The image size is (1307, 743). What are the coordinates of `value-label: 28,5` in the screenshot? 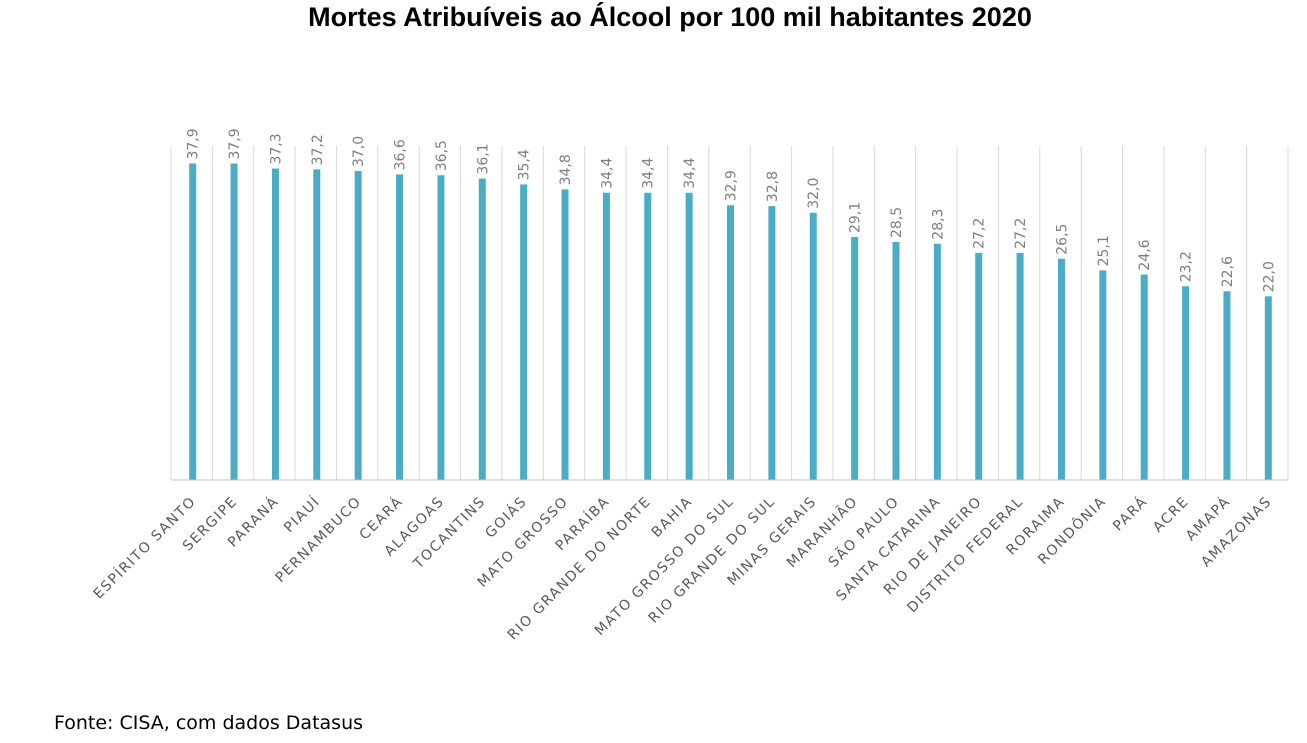 It's located at (897, 222).